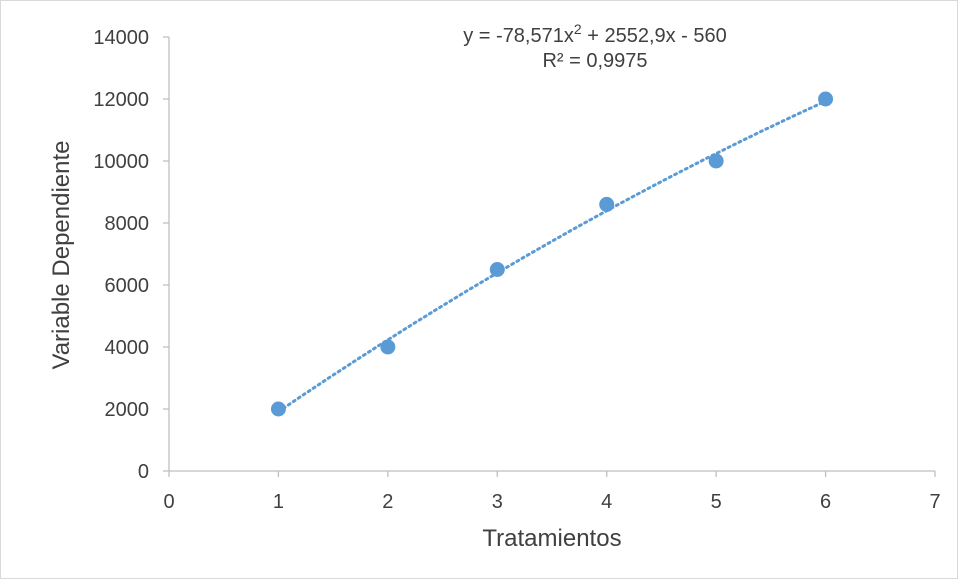 The width and height of the screenshot is (959, 581). I want to click on y-tick-label: 6000, so click(127, 286).